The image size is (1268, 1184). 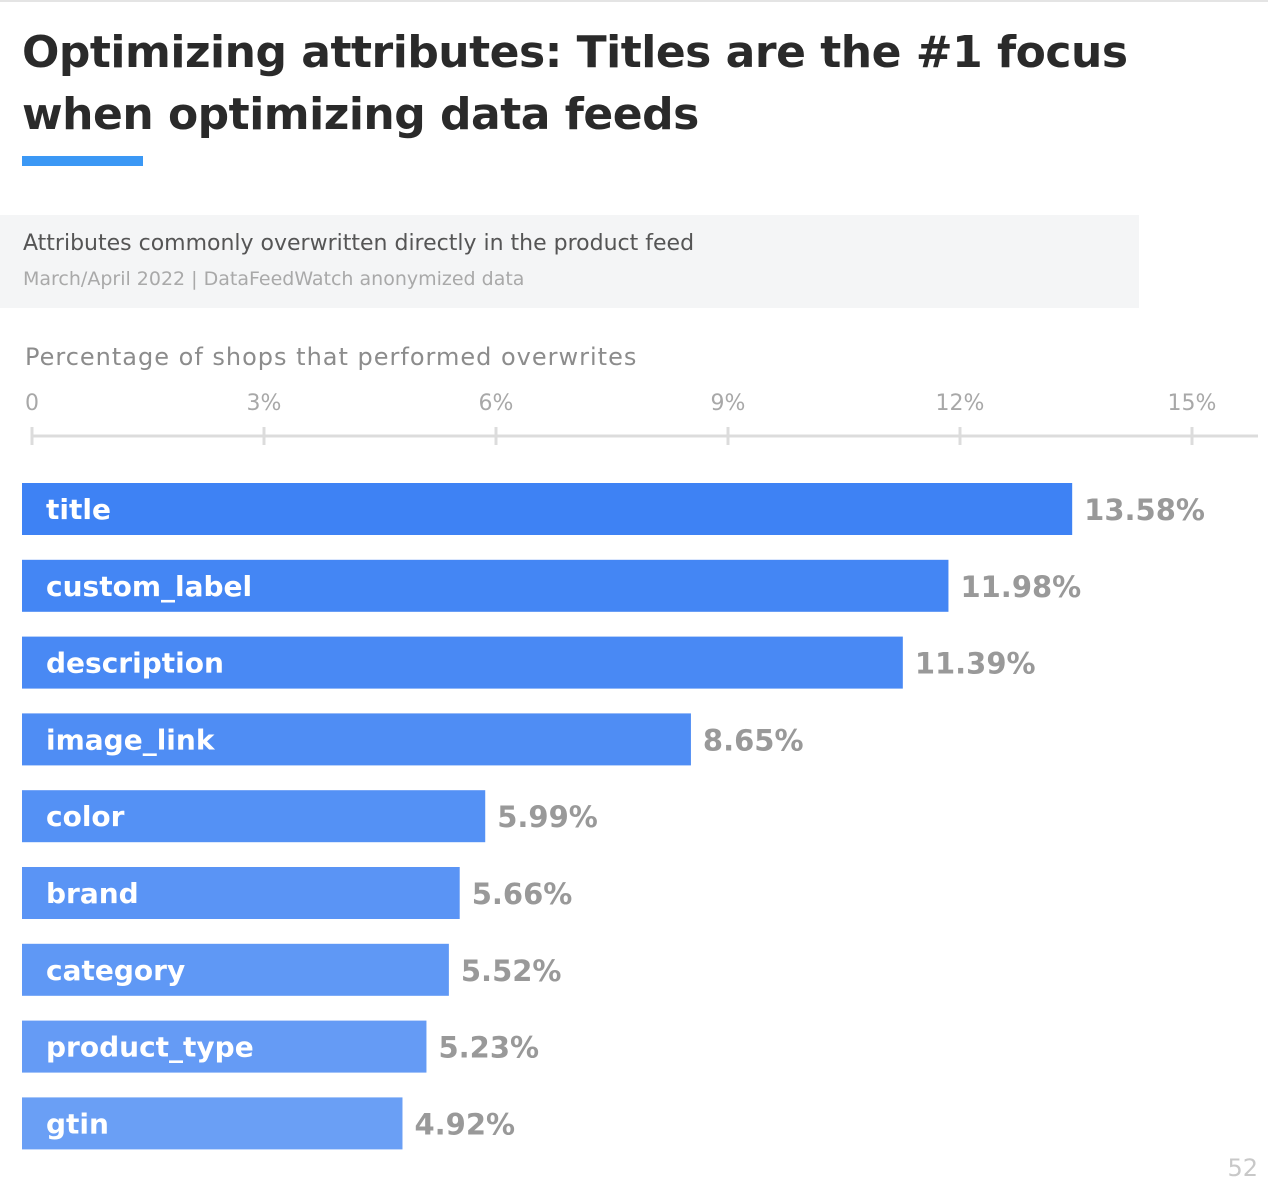 I want to click on bar-value-label: 5.66%, so click(x=522, y=894).